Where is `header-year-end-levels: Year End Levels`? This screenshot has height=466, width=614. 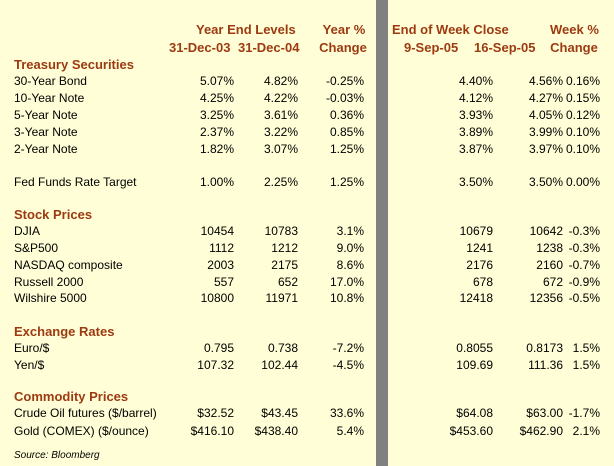
header-year-end-levels: Year End Levels is located at coordinates (246, 29).